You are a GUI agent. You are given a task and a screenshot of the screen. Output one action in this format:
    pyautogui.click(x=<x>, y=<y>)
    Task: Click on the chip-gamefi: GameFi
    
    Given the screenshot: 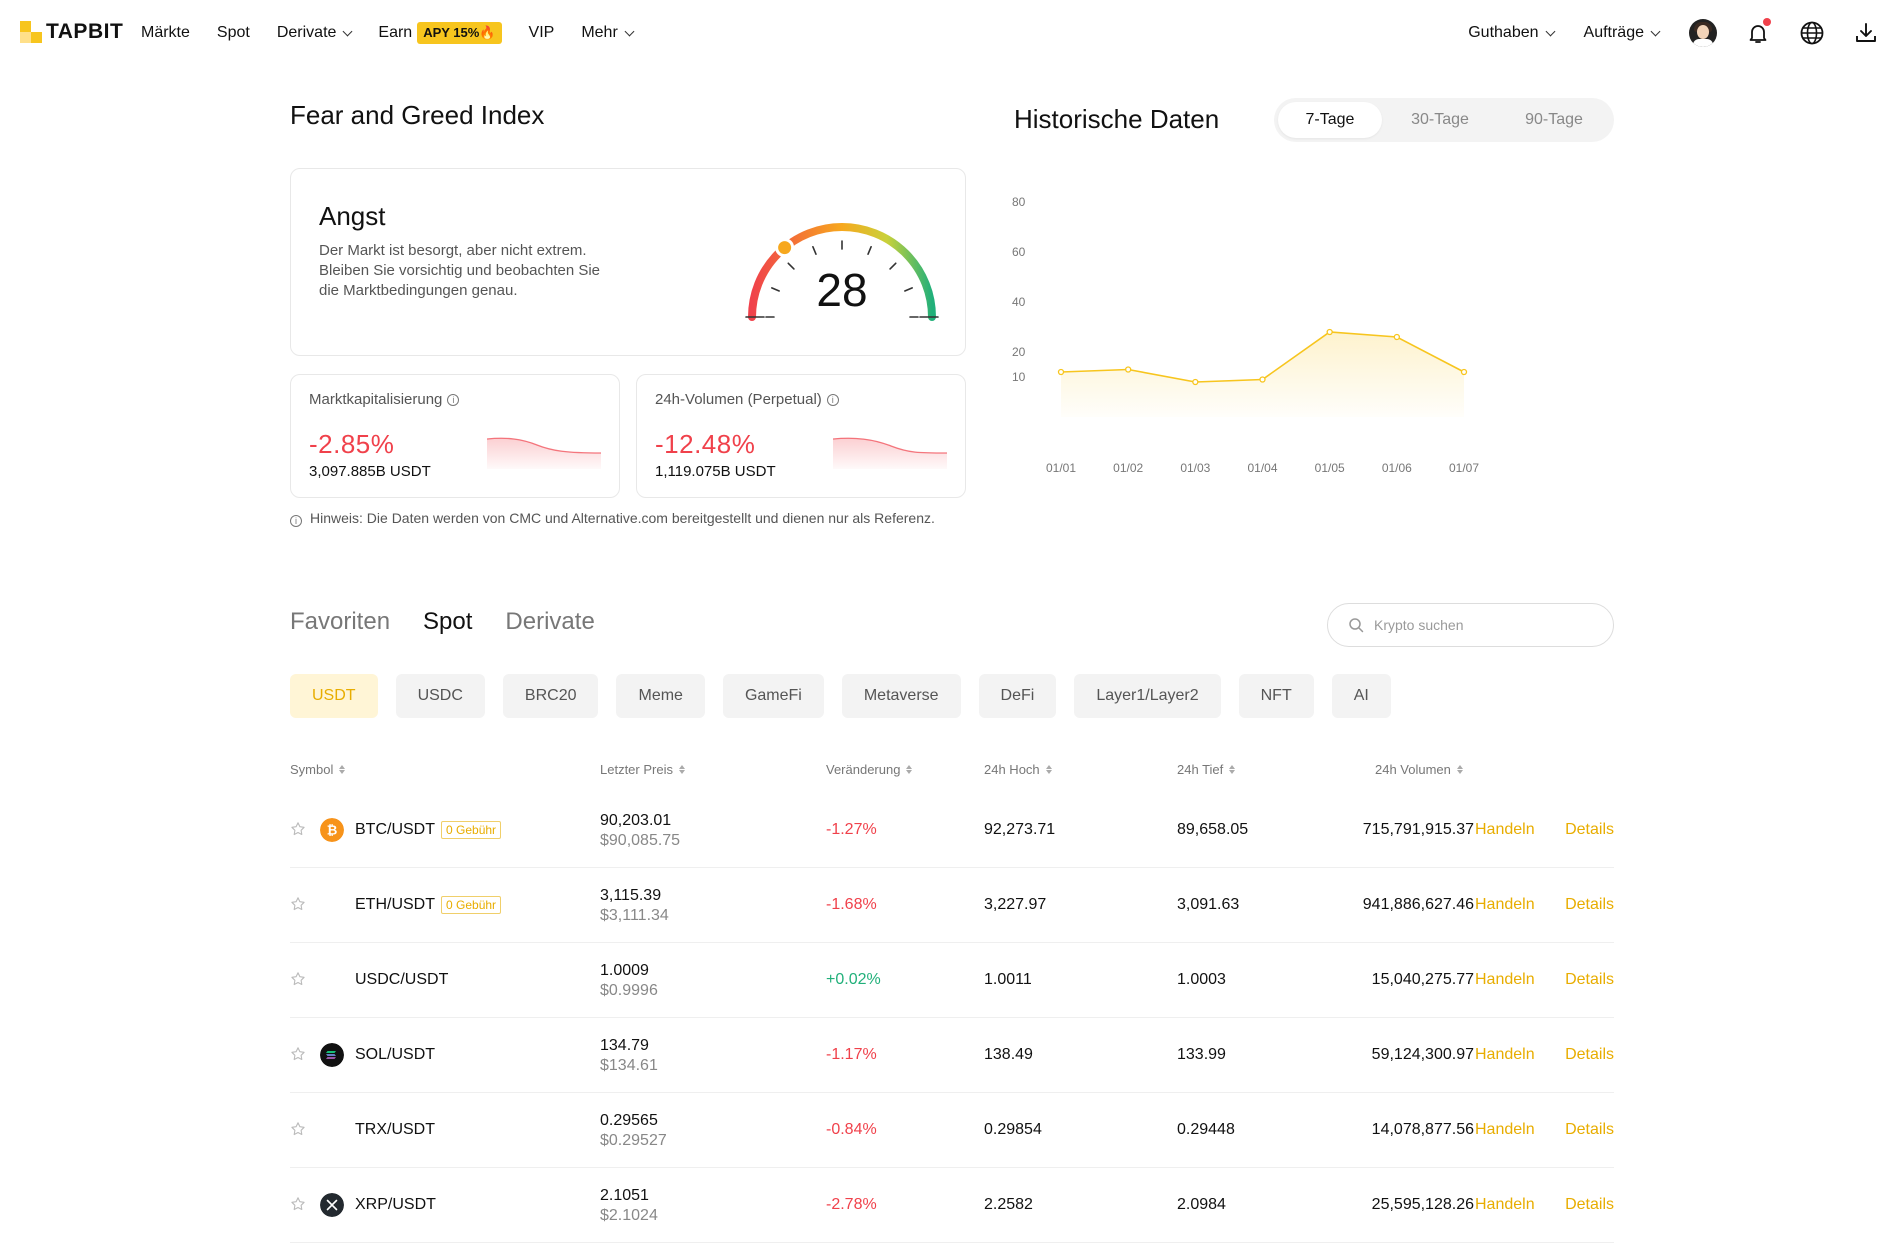 What is the action you would take?
    pyautogui.click(x=773, y=696)
    